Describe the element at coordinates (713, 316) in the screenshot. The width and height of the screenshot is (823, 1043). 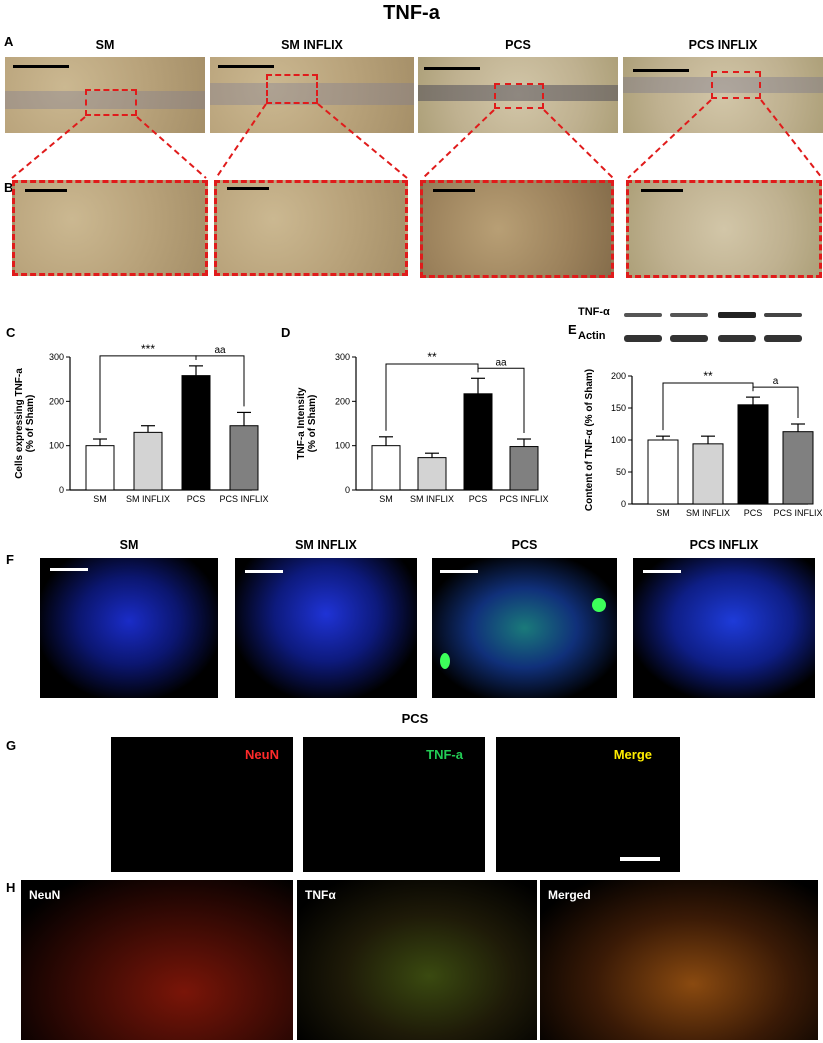
I see `blot-tnf-bands` at that location.